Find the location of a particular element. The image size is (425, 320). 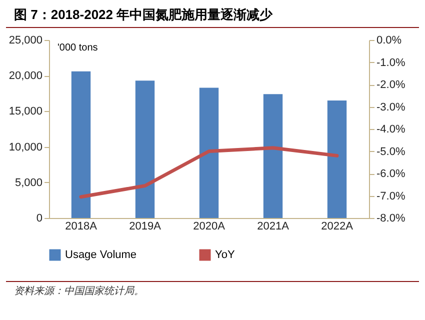

y-tick-label: 20,000 is located at coordinates (25, 76).